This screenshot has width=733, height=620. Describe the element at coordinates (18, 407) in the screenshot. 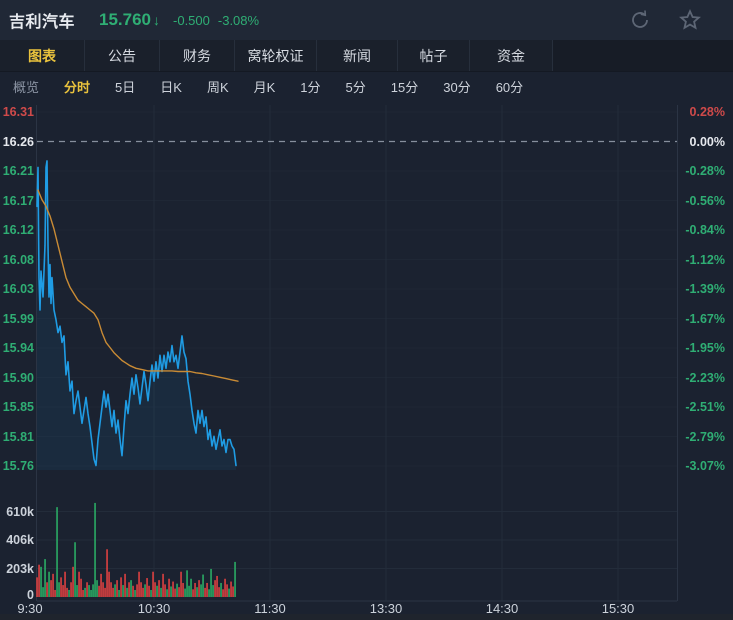

I see `price-axis-label: 15.85` at that location.